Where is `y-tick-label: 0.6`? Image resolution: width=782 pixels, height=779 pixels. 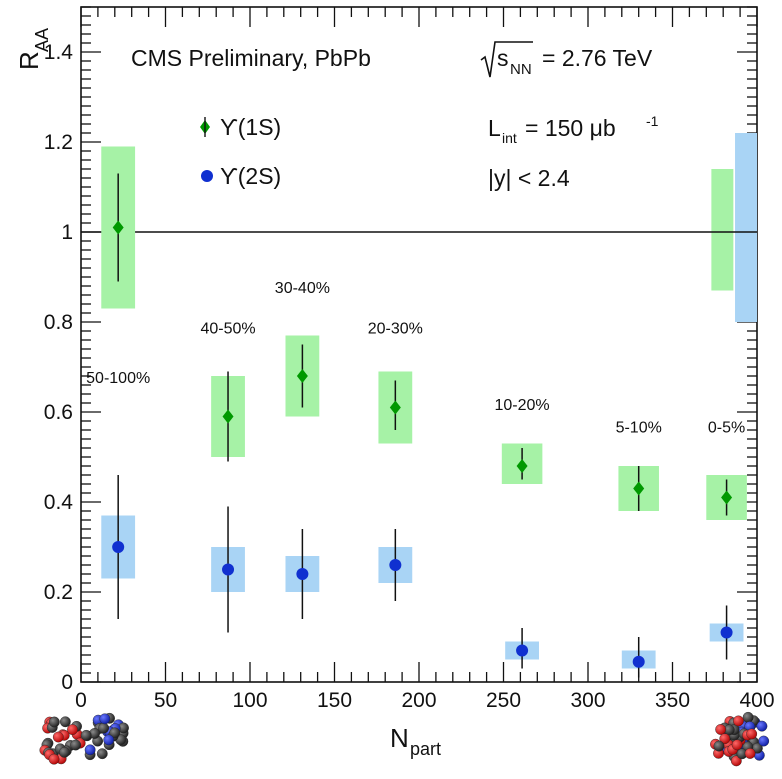
y-tick-label: 0.6 is located at coordinates (58, 412).